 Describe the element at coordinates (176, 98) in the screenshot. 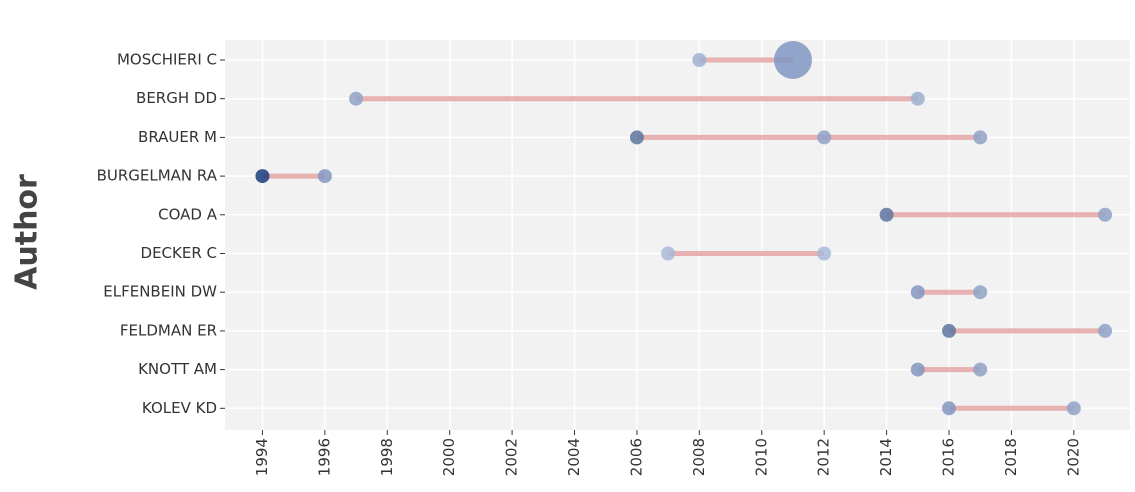

I see `y-tick-label: BERGH DD` at that location.